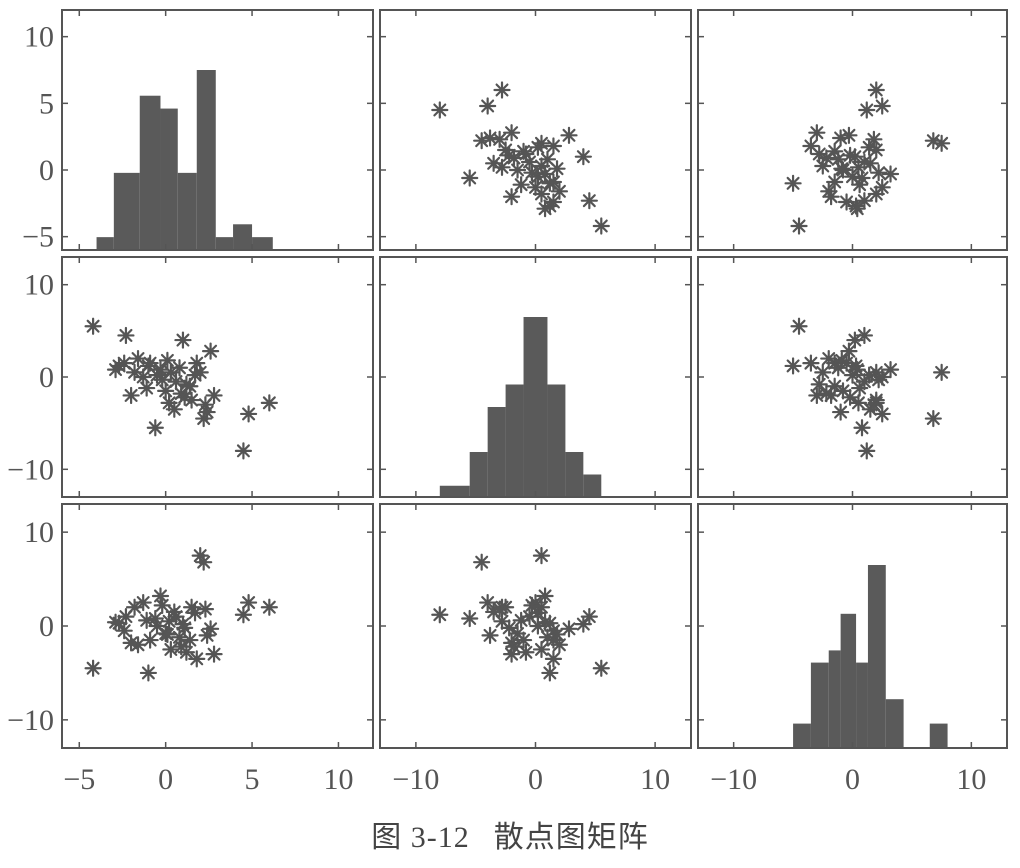 The width and height of the screenshot is (1020, 868). I want to click on x-tick-label: 10, so click(971, 779).